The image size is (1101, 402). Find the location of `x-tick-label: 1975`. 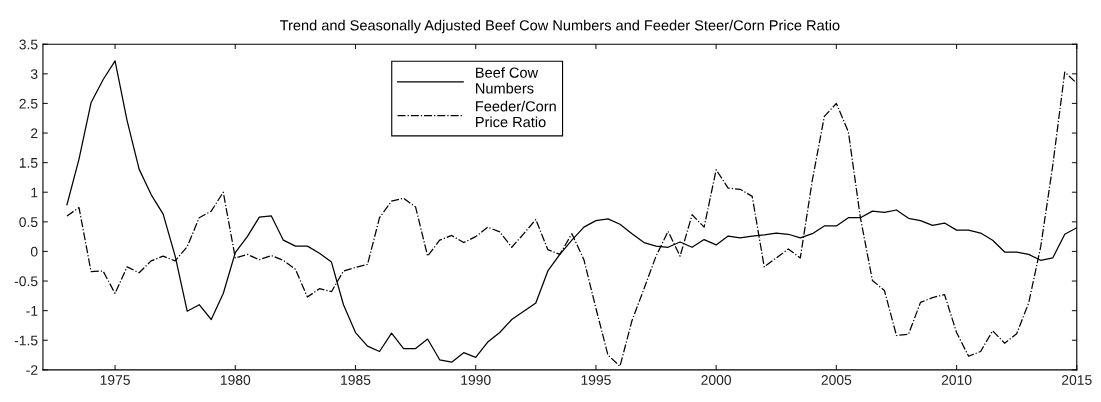

x-tick-label: 1975 is located at coordinates (115, 380).